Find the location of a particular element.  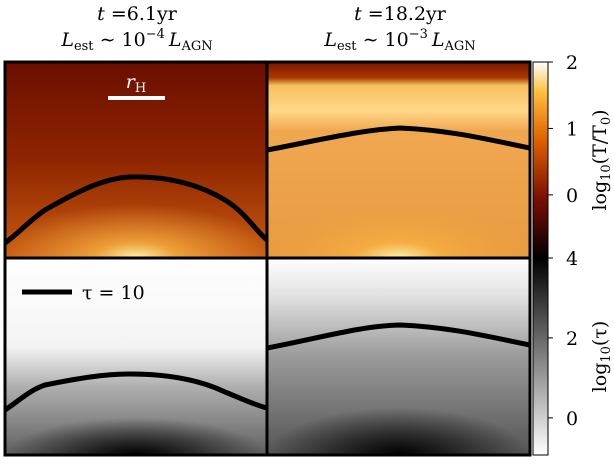

colorbar-tick-label: 4 is located at coordinates (572, 259).